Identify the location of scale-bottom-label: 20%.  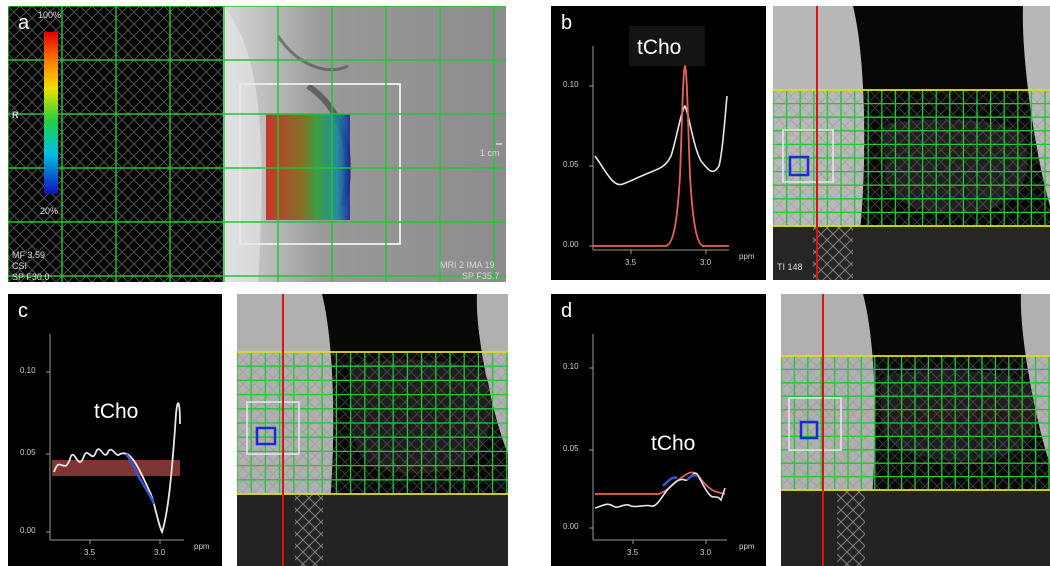
(49, 211).